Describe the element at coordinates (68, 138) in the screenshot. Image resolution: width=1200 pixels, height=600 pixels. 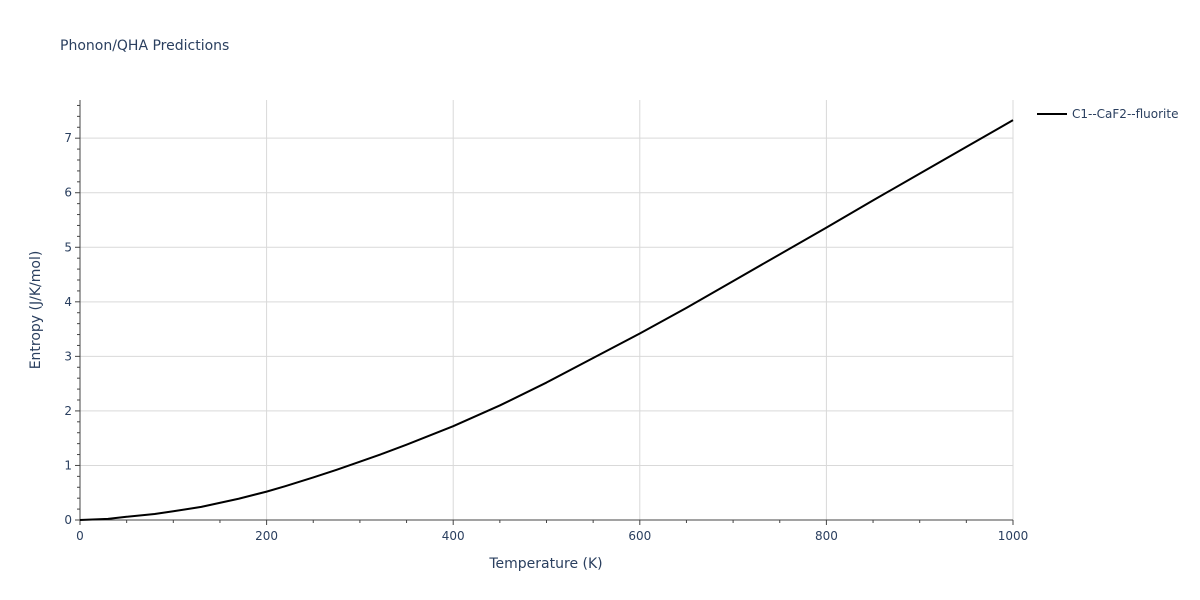
I see `y-tick-label: 7` at that location.